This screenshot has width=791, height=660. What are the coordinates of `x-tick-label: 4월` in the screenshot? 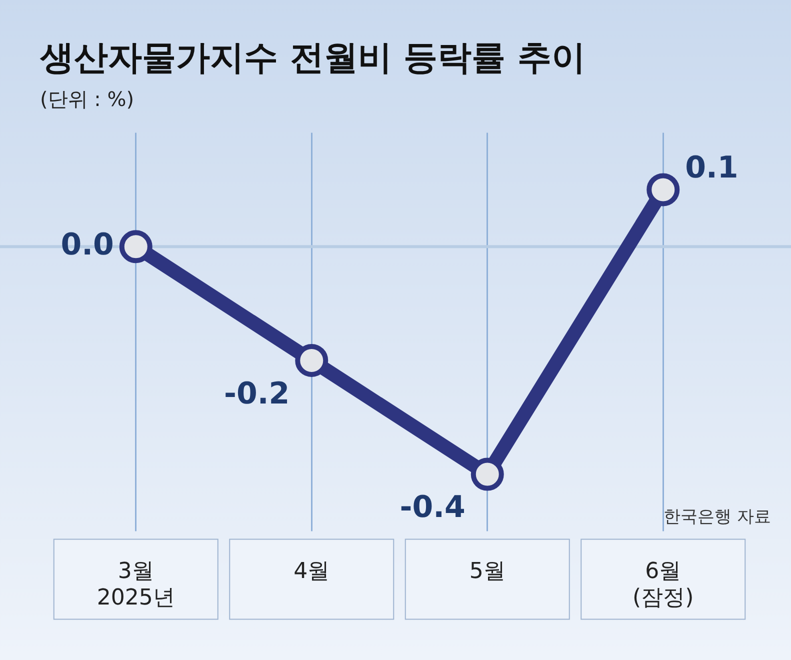 It's located at (312, 571).